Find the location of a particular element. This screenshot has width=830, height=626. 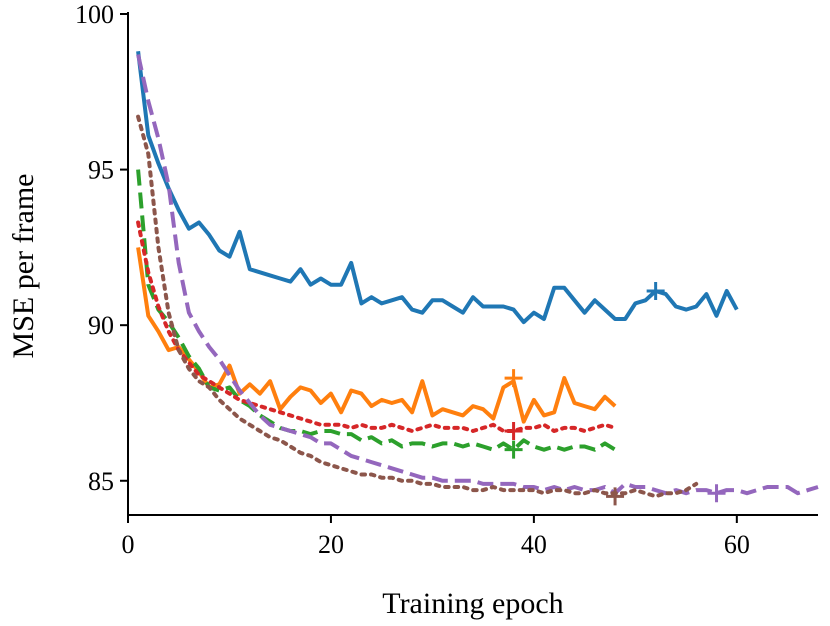

x-tick-label: 20 is located at coordinates (331, 544).